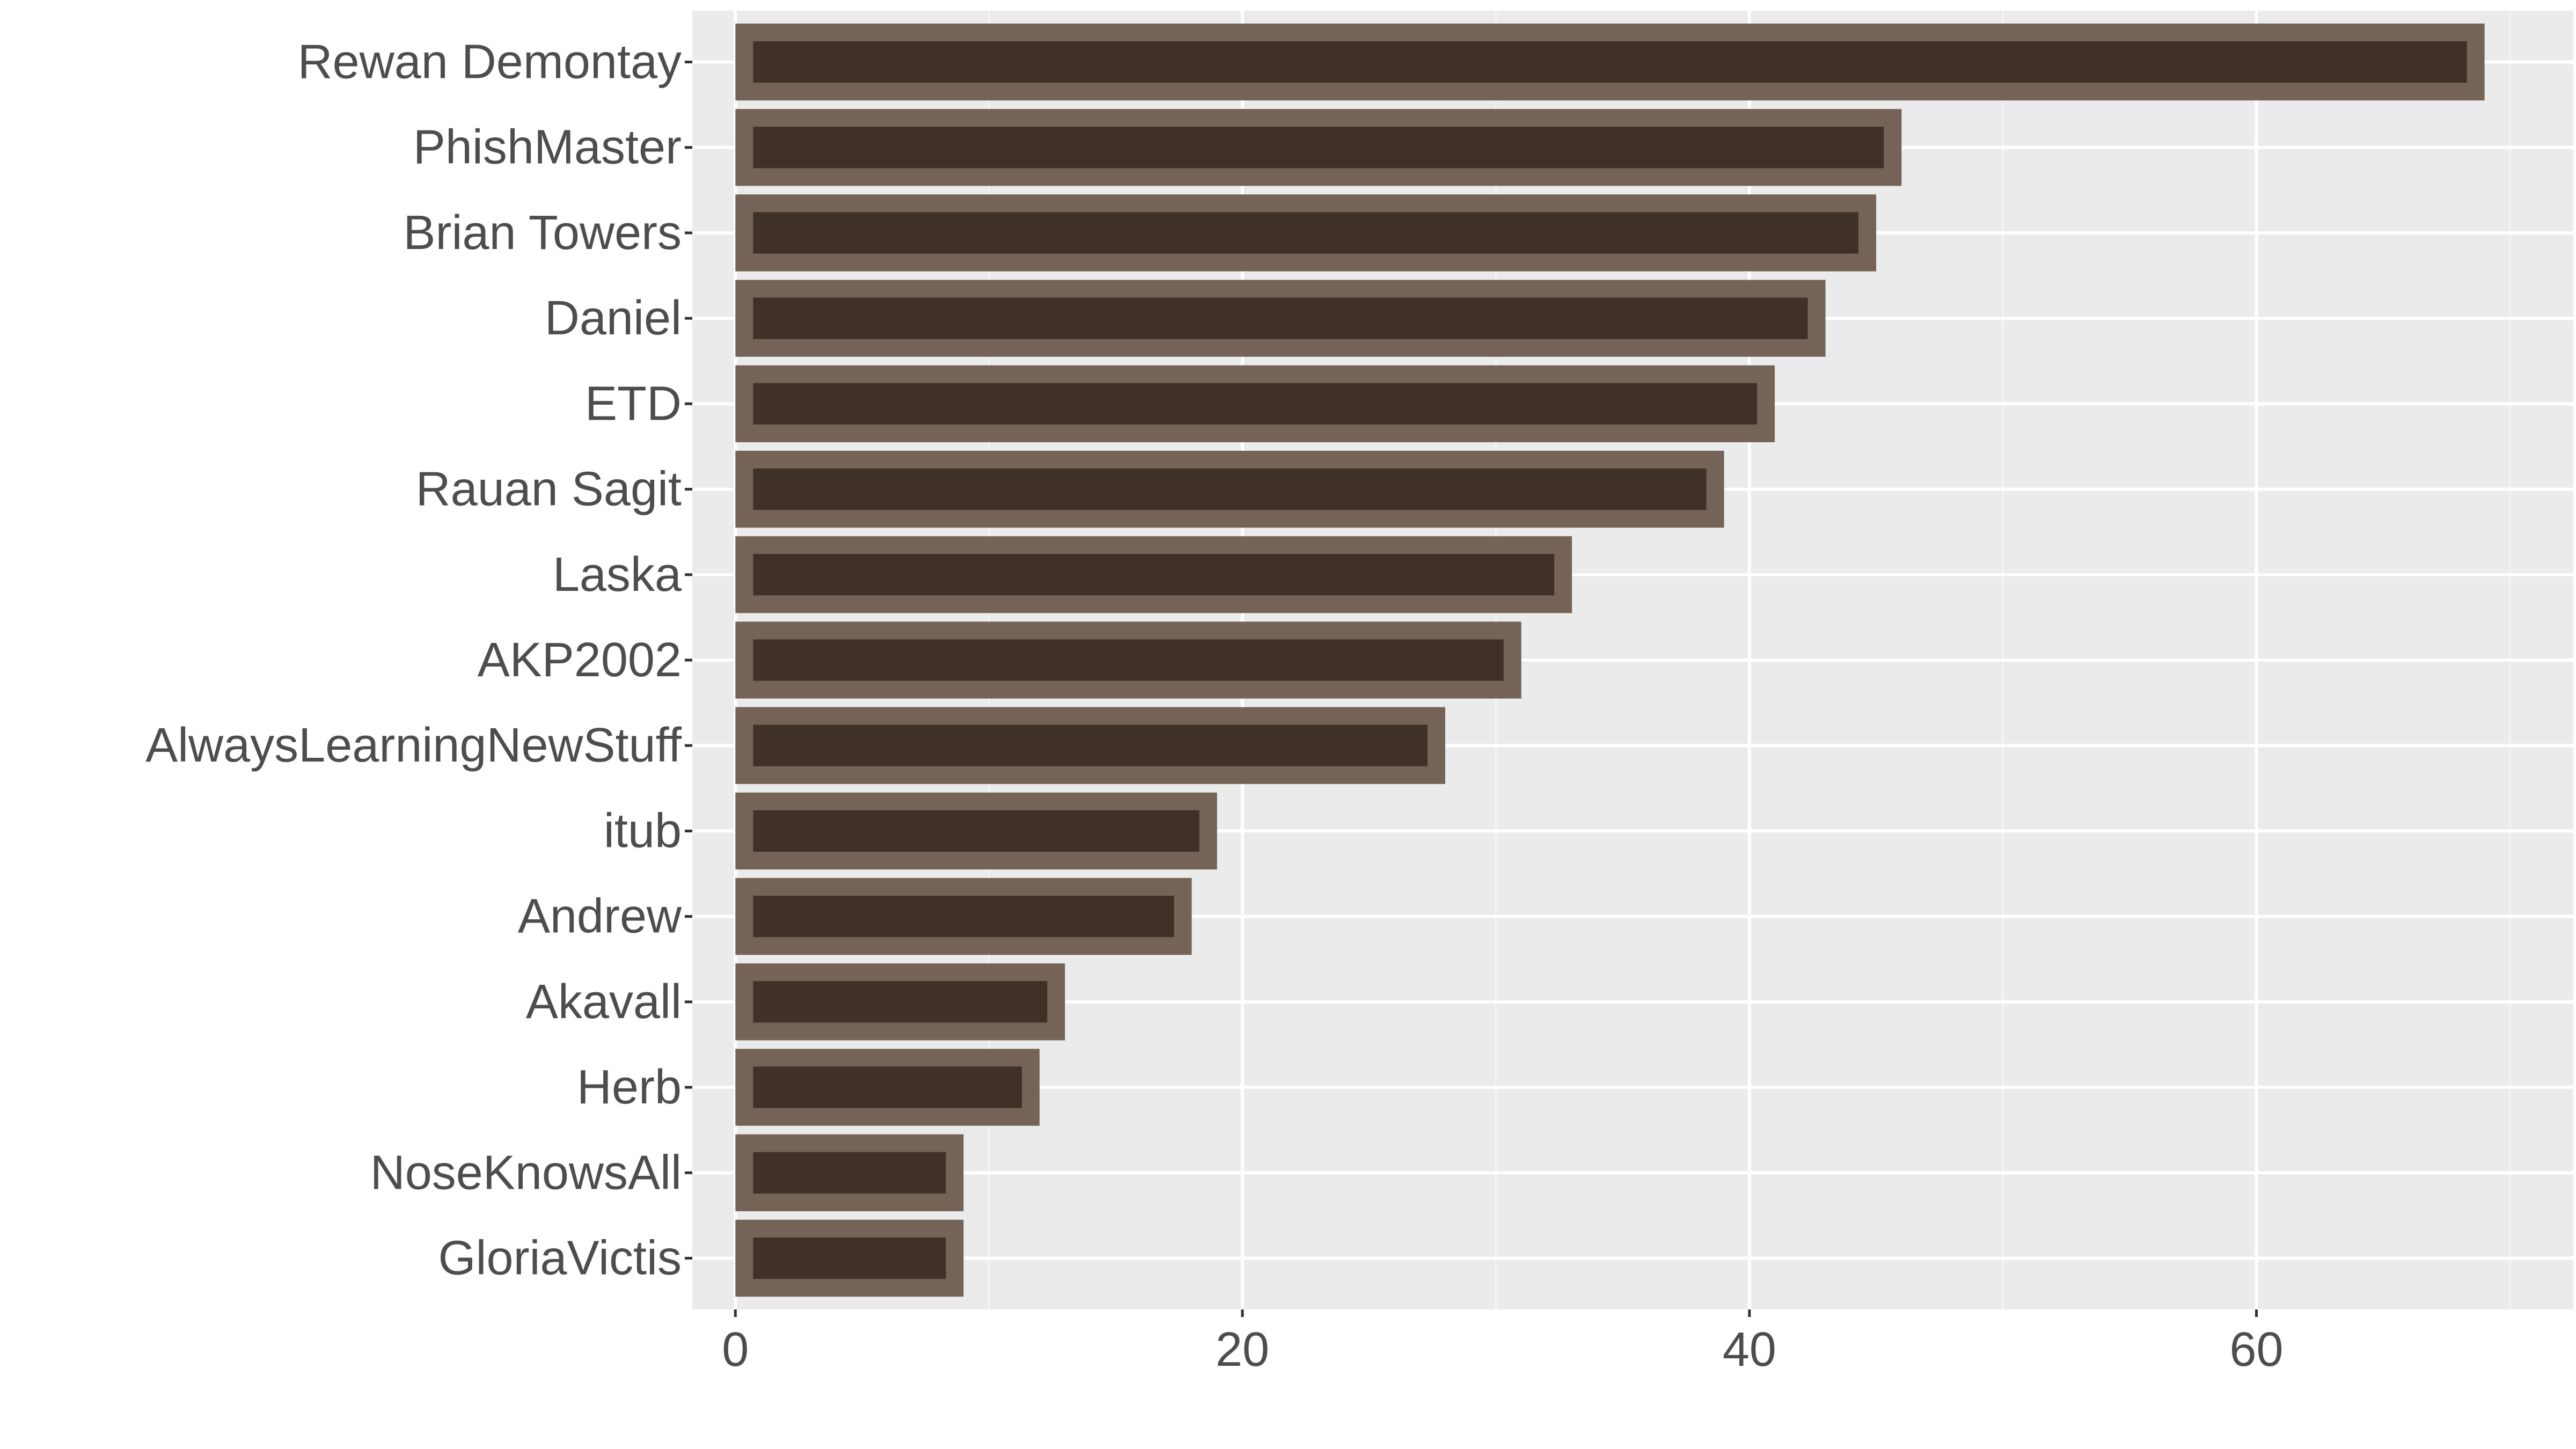 Image resolution: width=2576 pixels, height=1449 pixels. What do you see at coordinates (1749, 1350) in the screenshot?
I see `x-tick-label: 40` at bounding box center [1749, 1350].